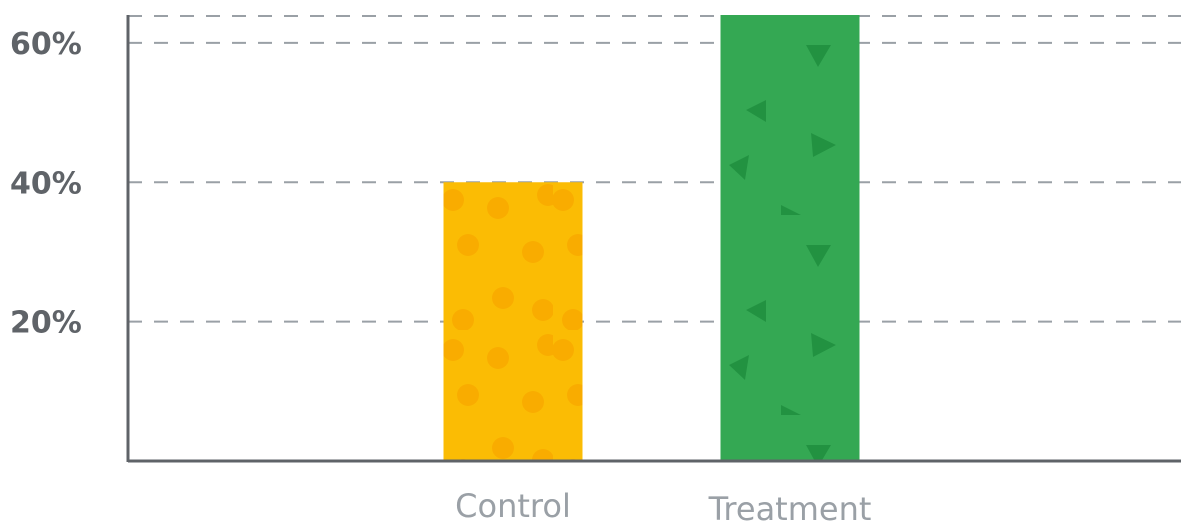  I want to click on y-tick-label-40: 40%, so click(46, 183).